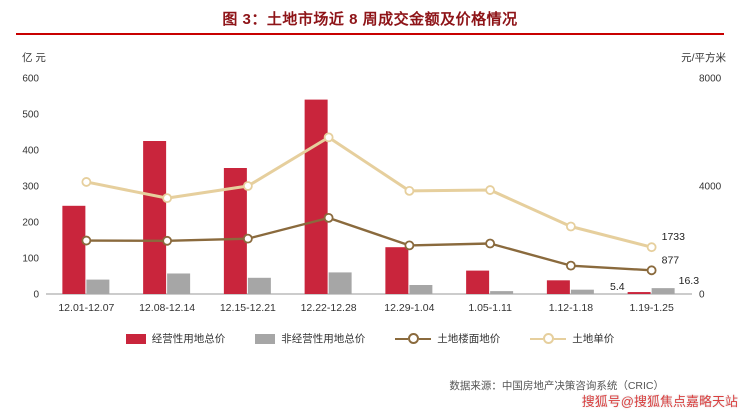  I want to click on x-axis-label: 12.01-12.07, so click(86, 308).